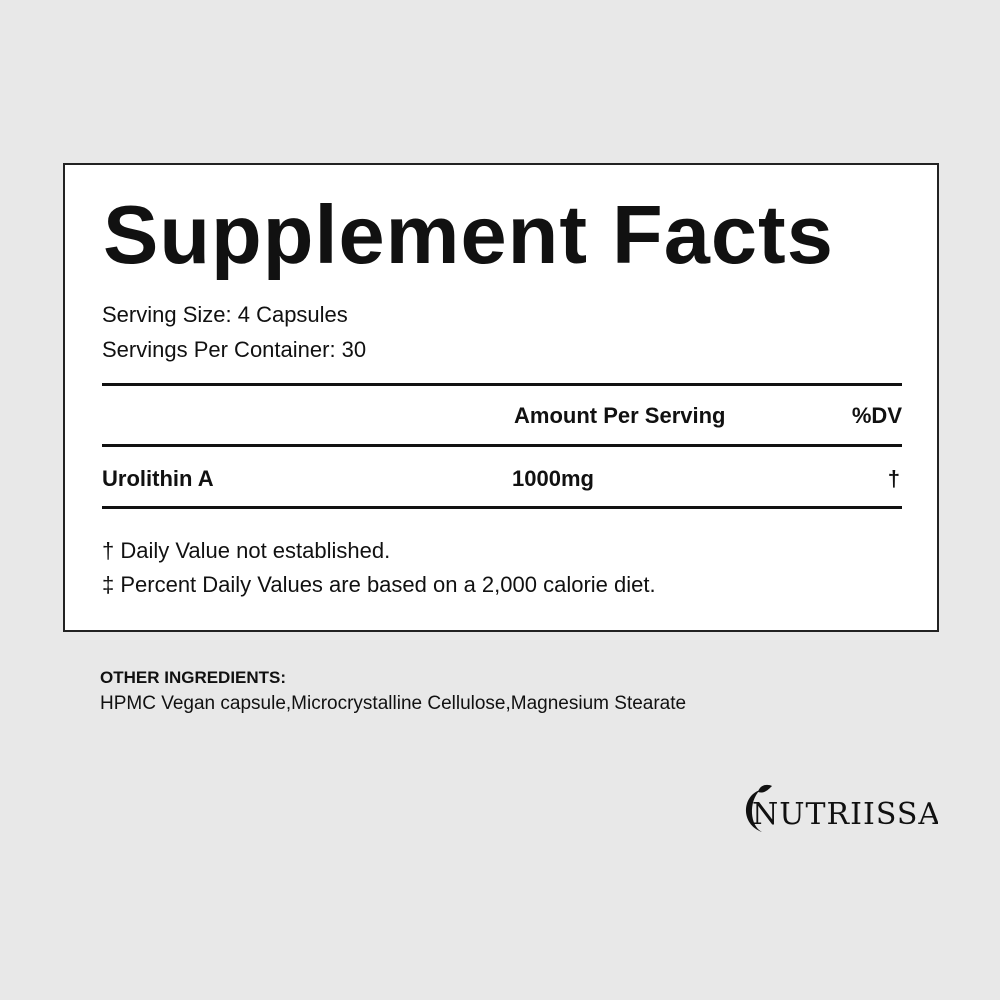  I want to click on brand-logo: NUTRIISSA, so click(842, 808).